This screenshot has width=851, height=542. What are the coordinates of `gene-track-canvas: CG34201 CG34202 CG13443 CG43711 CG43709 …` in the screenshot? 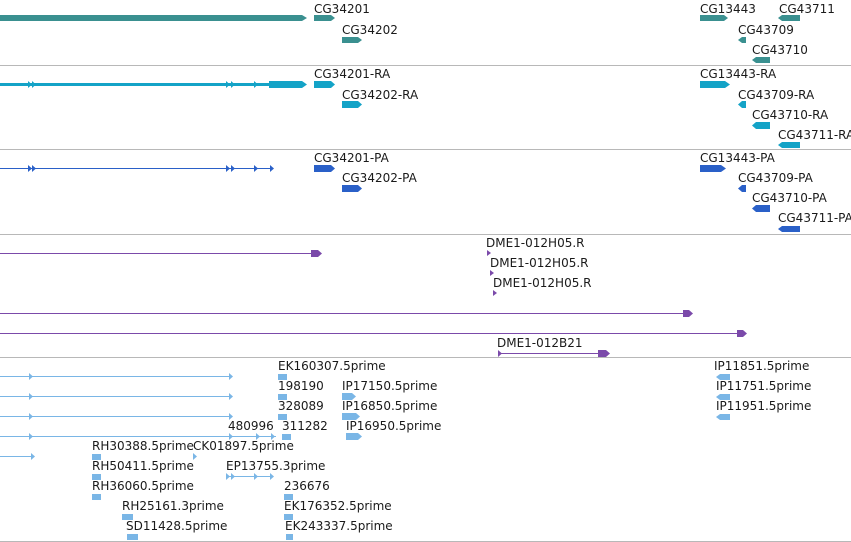 It's located at (417, 32).